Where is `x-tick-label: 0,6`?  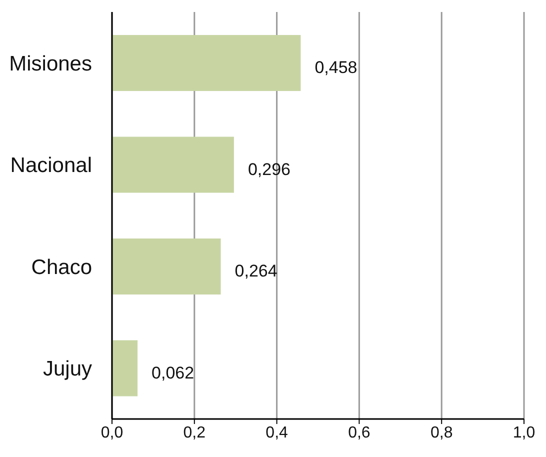 x-tick-label: 0,6 is located at coordinates (359, 433).